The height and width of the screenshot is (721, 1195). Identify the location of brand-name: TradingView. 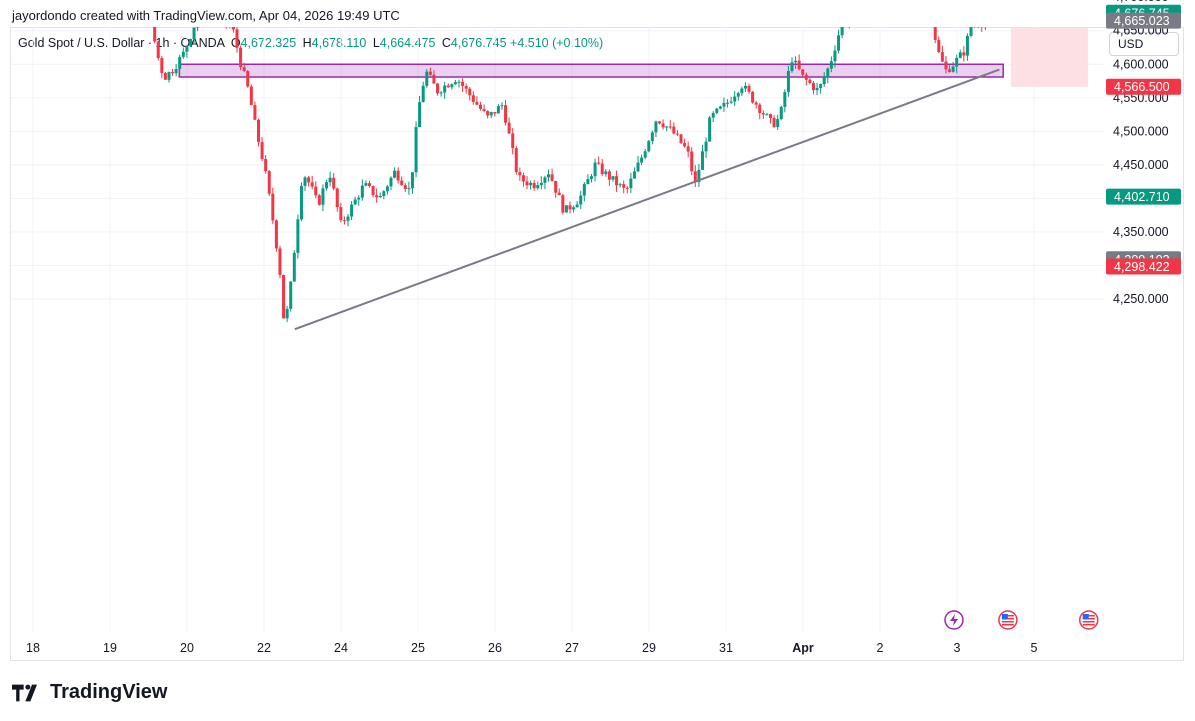
(109, 692).